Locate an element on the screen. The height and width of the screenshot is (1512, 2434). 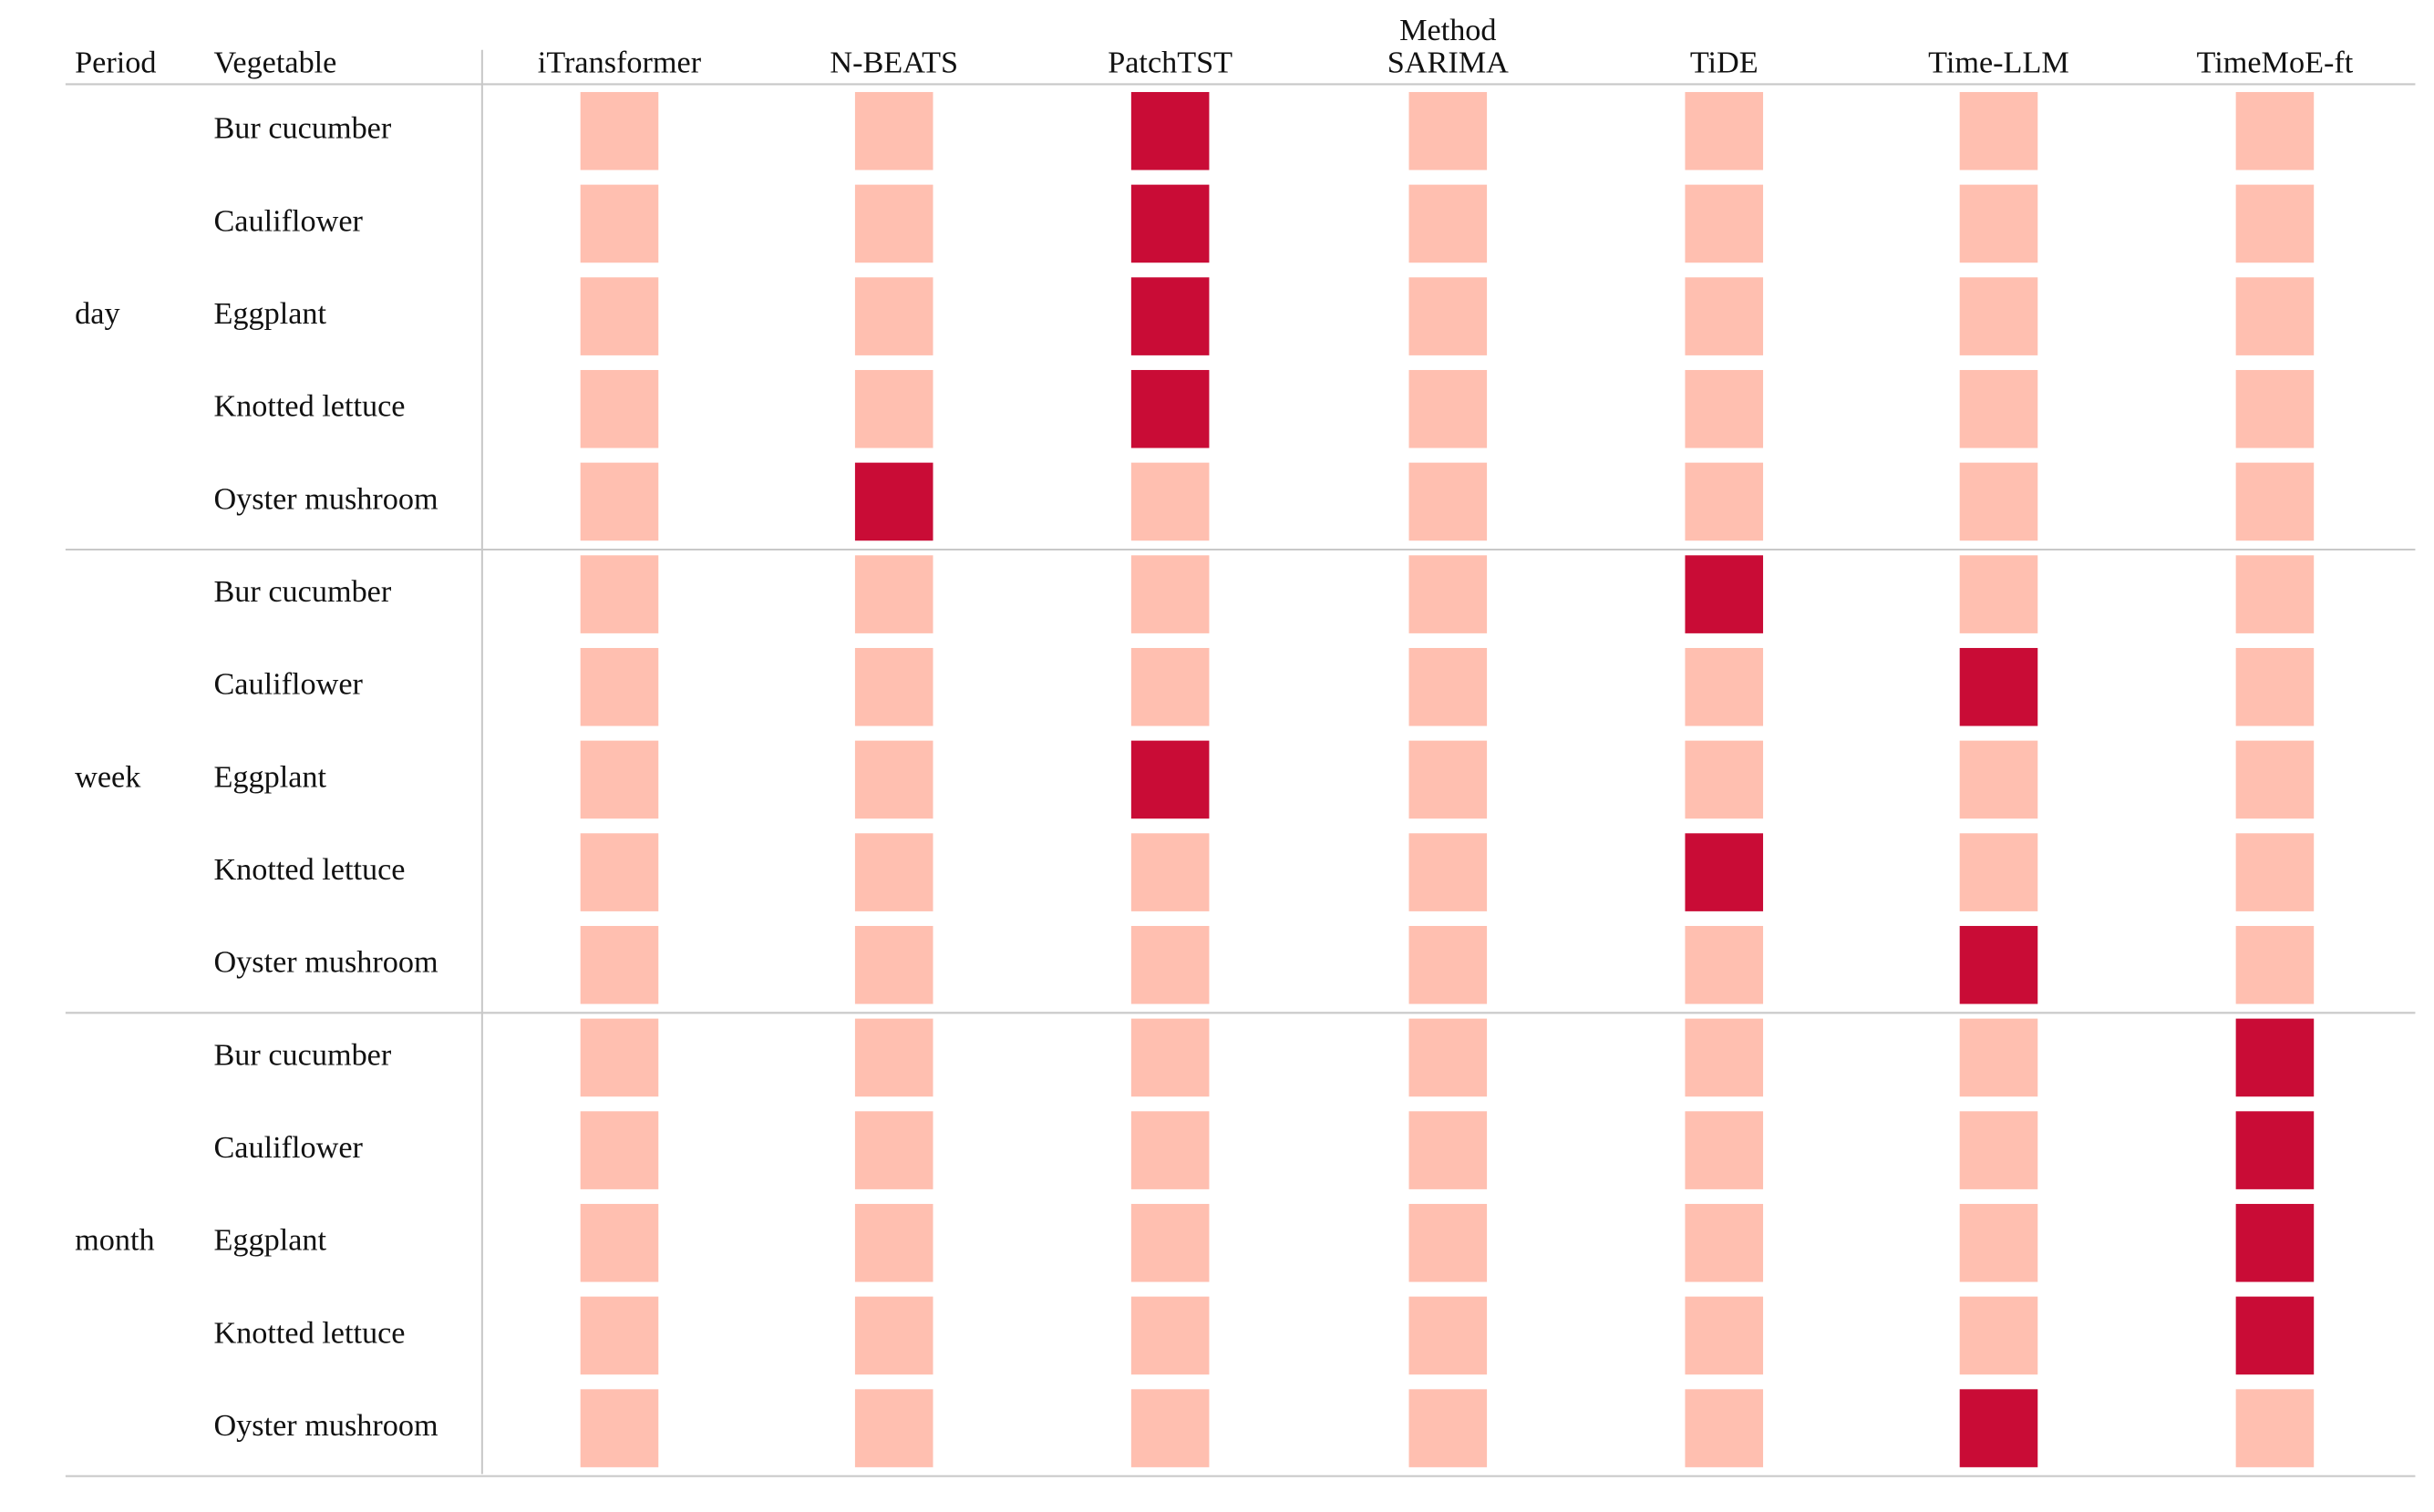
vegetable-header: Vegetable is located at coordinates (274, 63).